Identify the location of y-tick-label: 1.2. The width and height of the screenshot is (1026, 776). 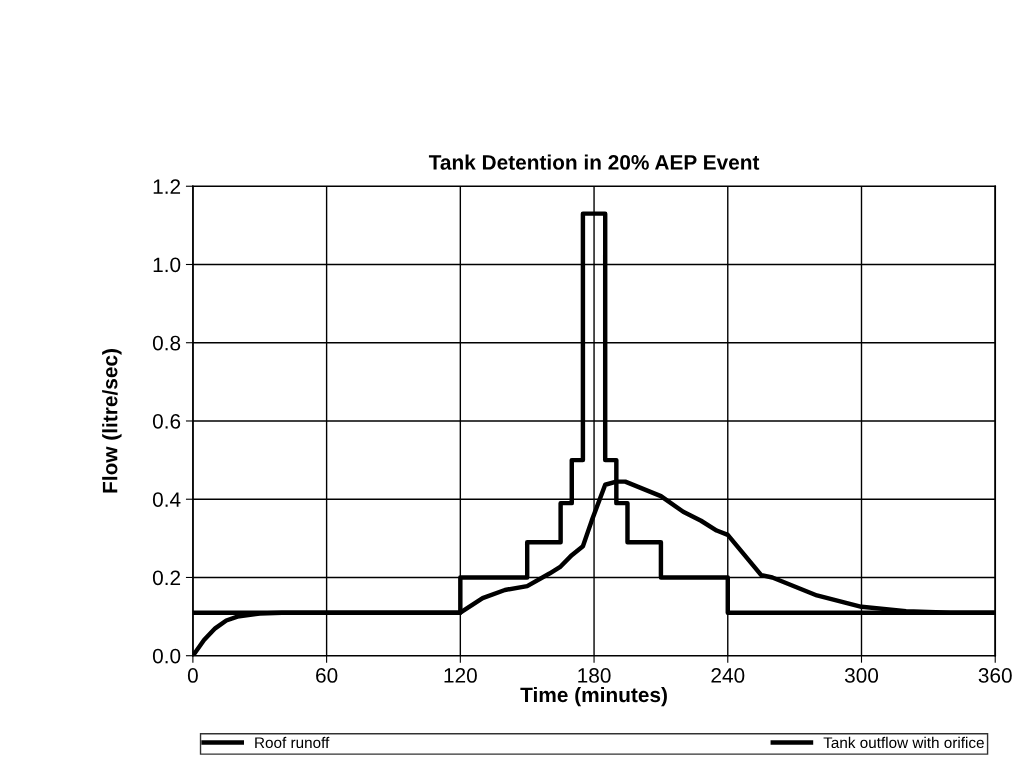
(167, 186).